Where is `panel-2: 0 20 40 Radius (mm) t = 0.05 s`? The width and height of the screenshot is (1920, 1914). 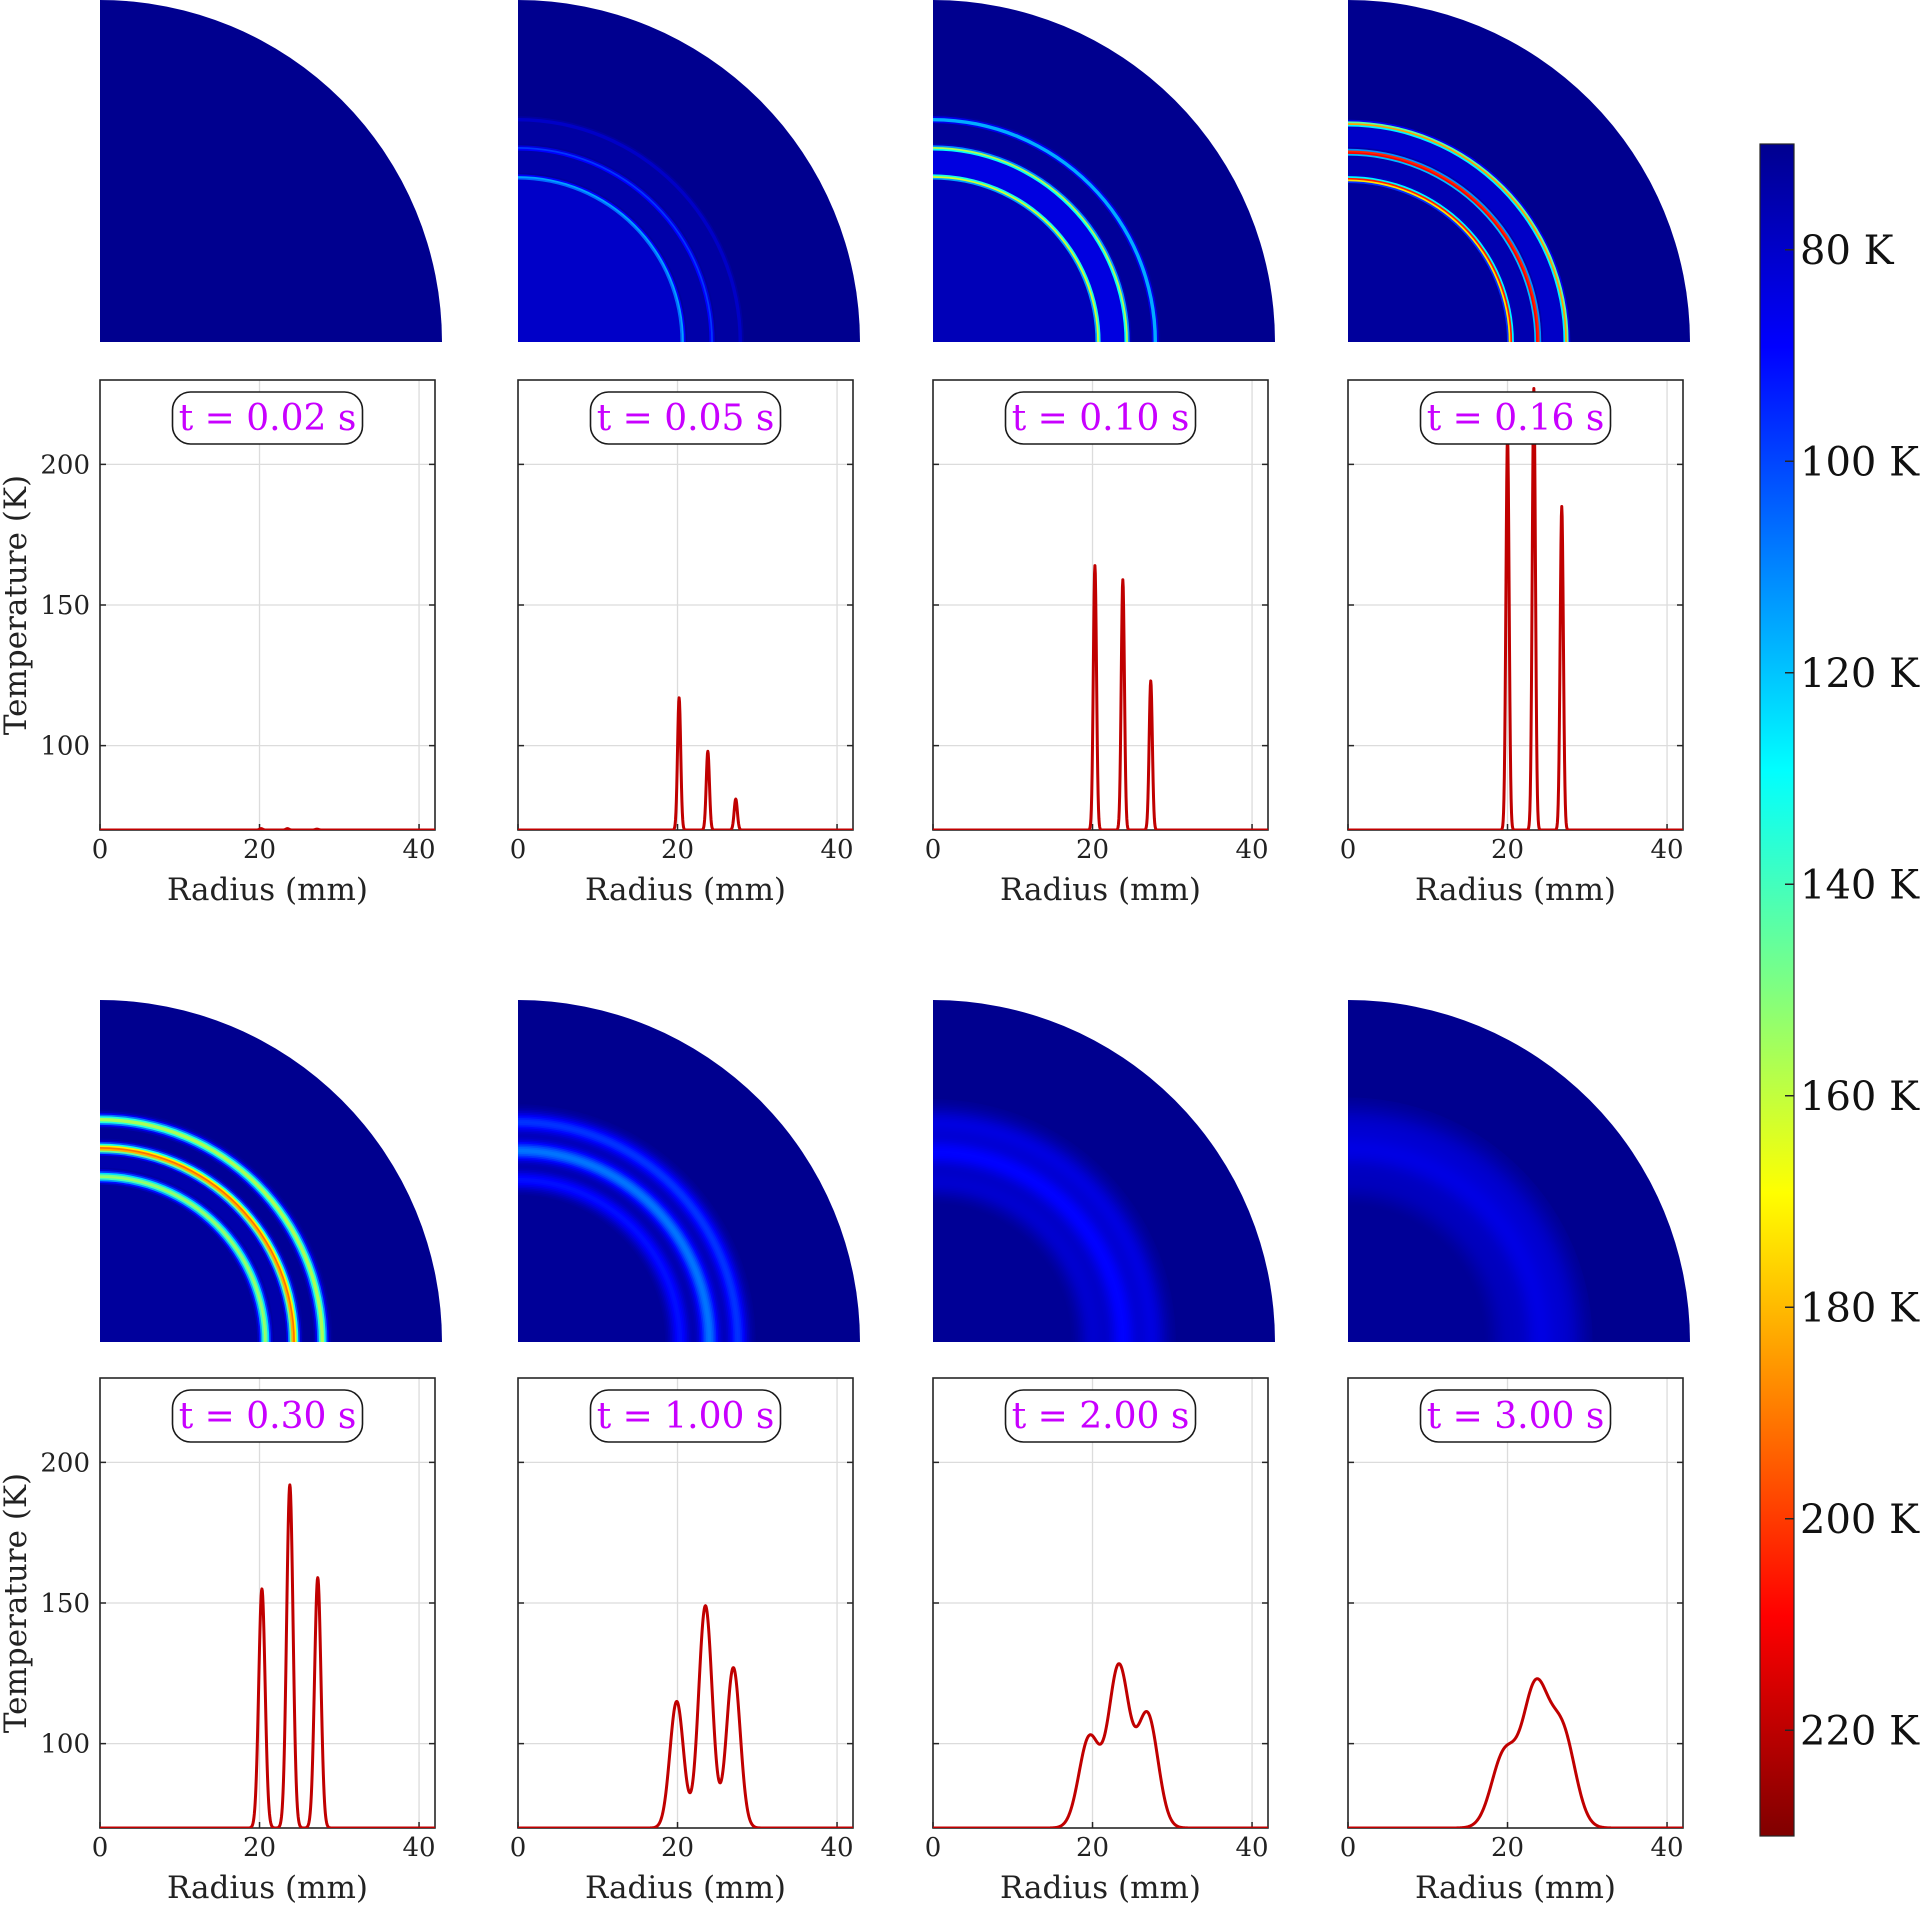
panel-2: 0 20 40 Radius (mm) t = 0.05 s is located at coordinates (685, 454).